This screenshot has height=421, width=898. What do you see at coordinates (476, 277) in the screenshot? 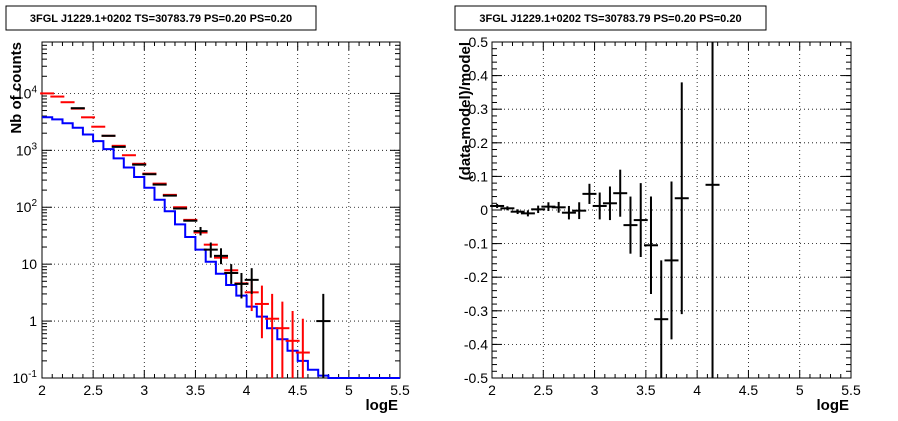
I see `y-tick-label: -0.2` at bounding box center [476, 277].